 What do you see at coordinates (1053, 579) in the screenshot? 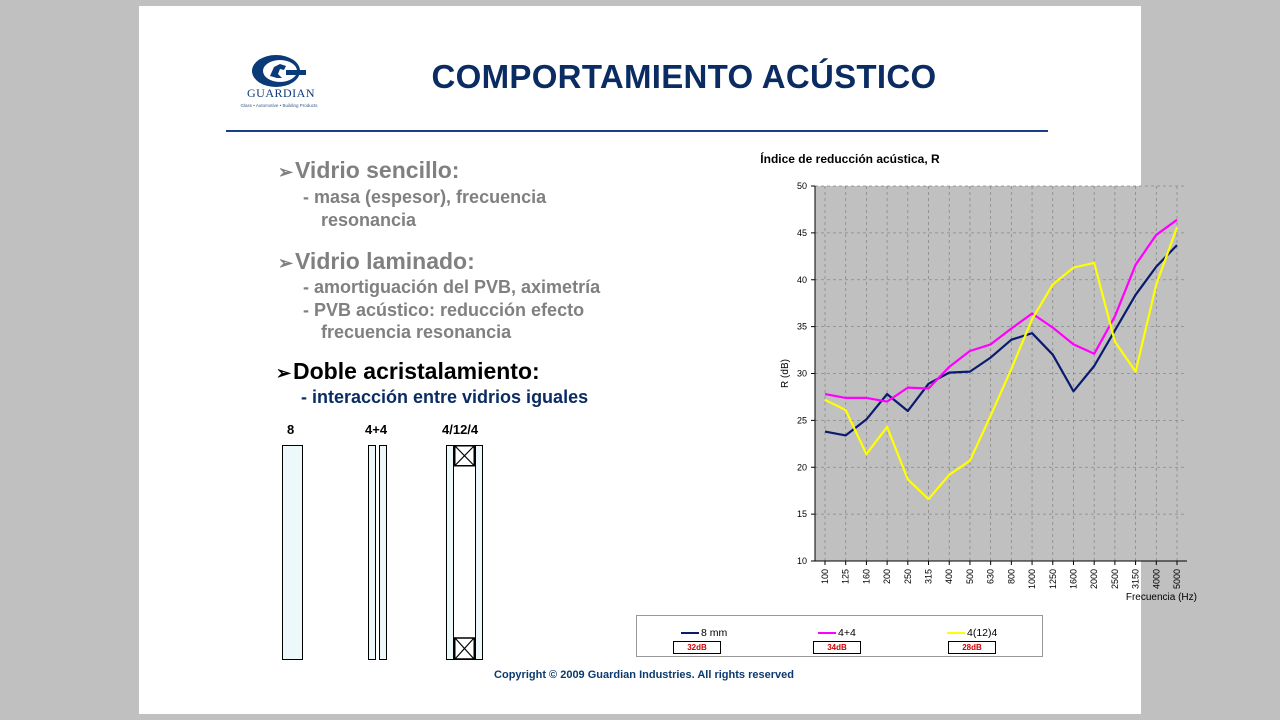
I see `x-tick-label: 1250` at bounding box center [1053, 579].